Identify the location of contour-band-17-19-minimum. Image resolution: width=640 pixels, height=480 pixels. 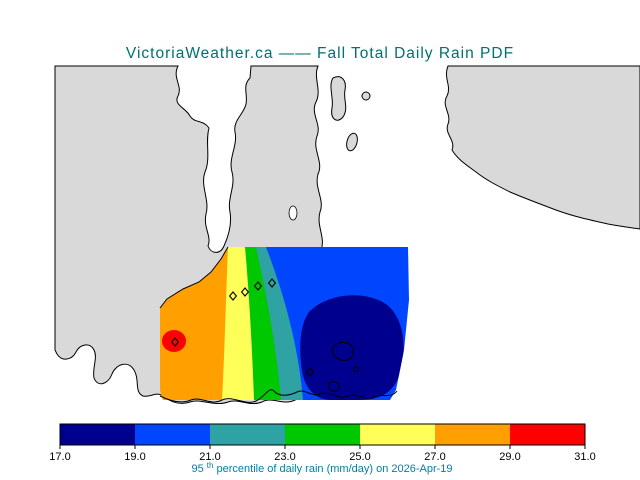
(352, 347).